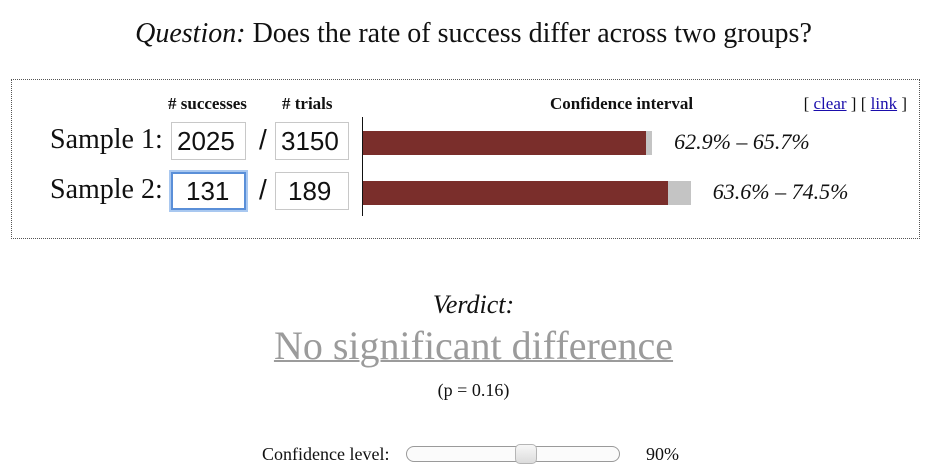  Describe the element at coordinates (504, 143) in the screenshot. I see `sample-1-rate-bar` at that location.